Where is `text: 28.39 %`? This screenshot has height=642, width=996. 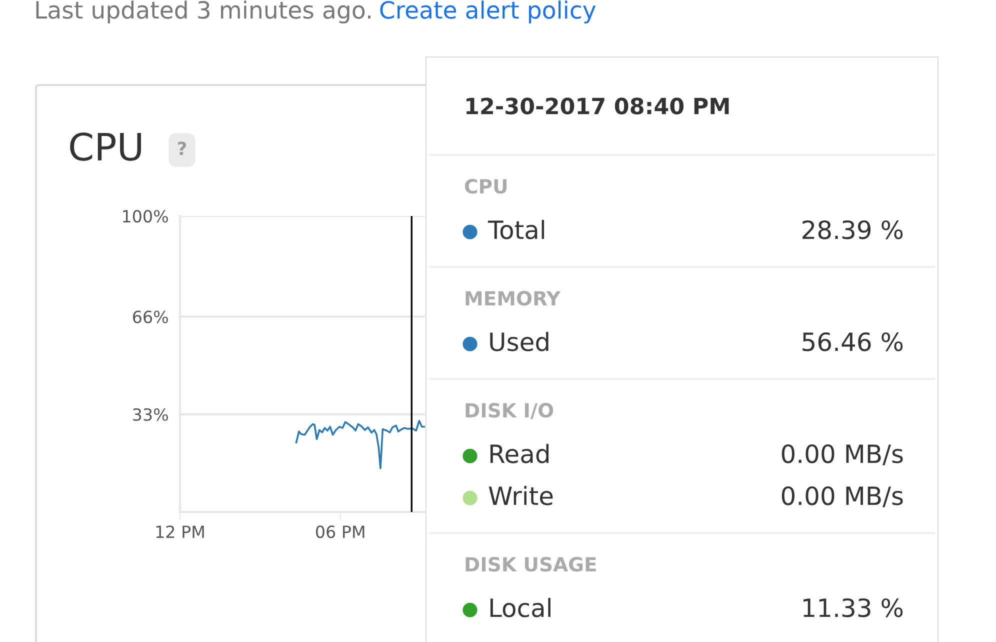
text: 28.39 % is located at coordinates (852, 230).